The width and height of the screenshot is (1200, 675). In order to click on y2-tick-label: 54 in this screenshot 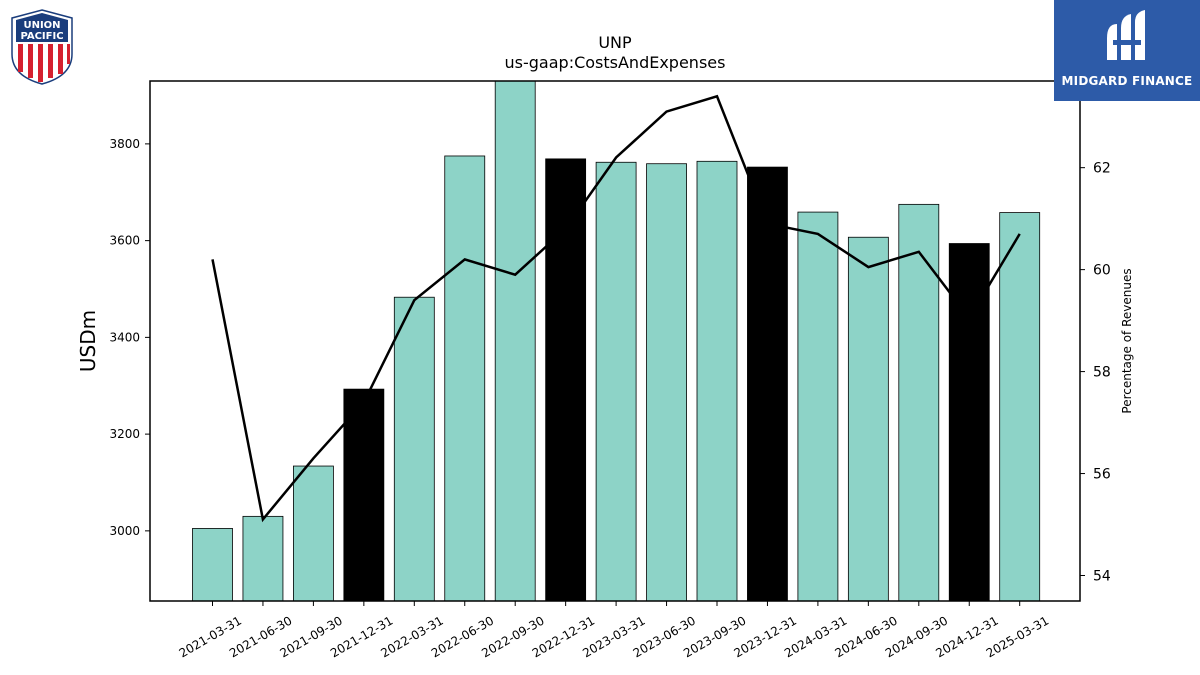, I will do `click(1102, 577)`.